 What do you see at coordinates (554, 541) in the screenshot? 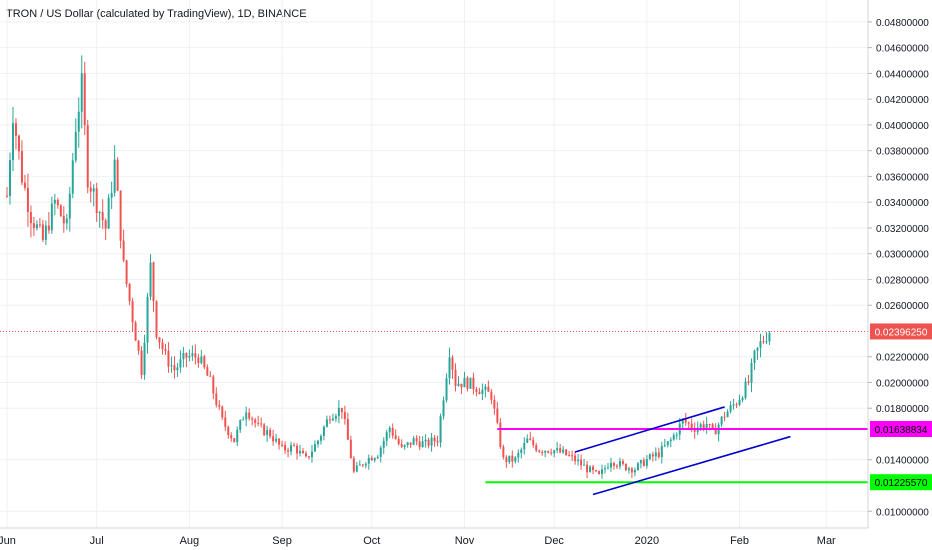
I see `time-tick-label: Dec` at bounding box center [554, 541].